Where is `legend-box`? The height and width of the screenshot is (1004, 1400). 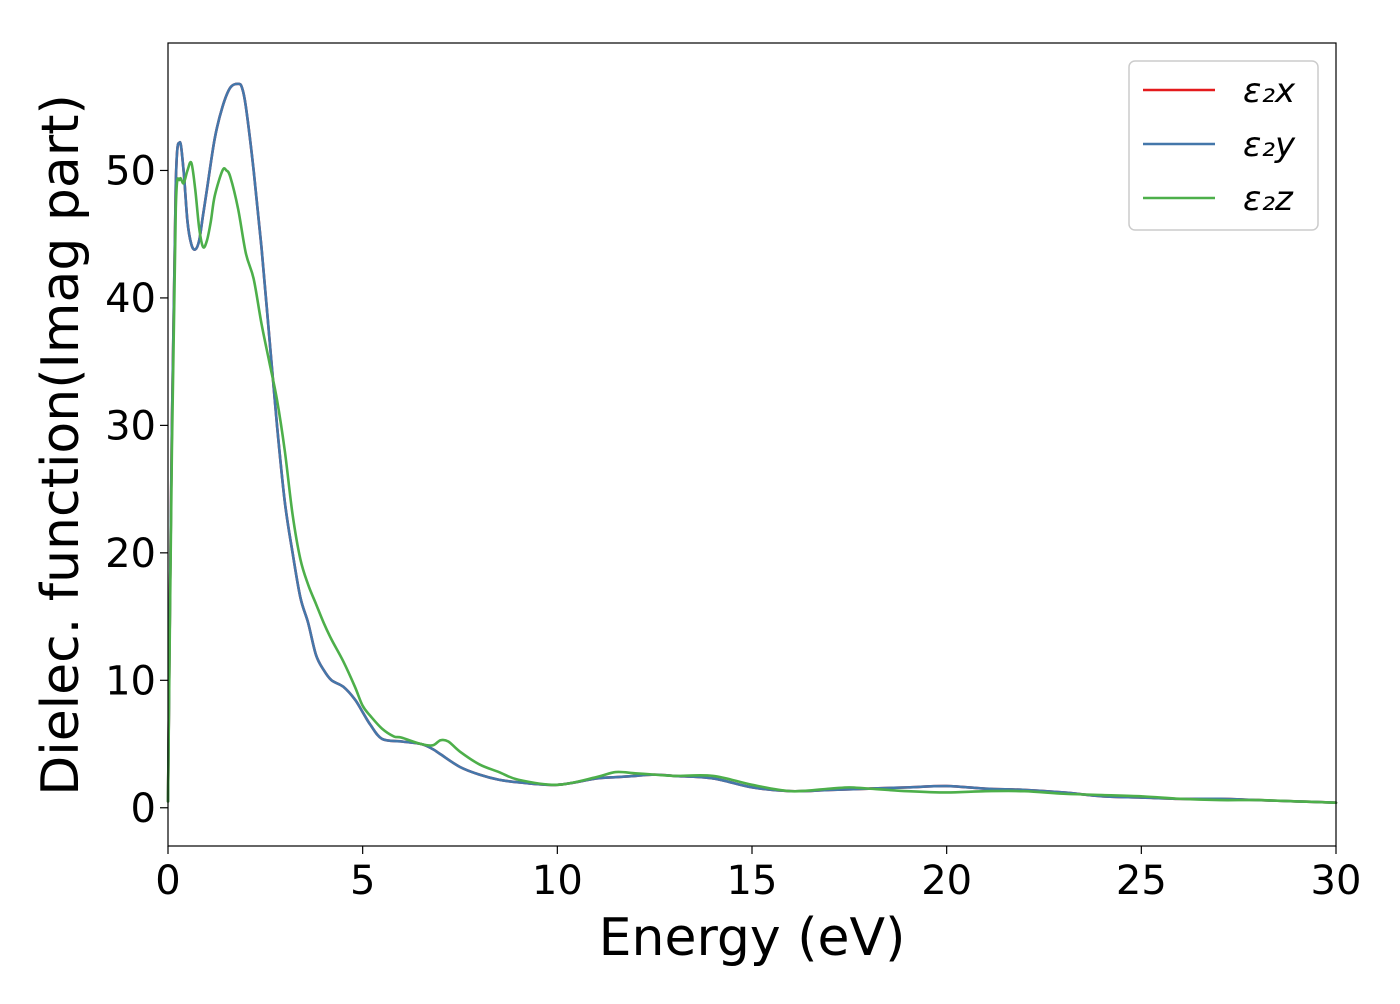 legend-box is located at coordinates (1223, 145).